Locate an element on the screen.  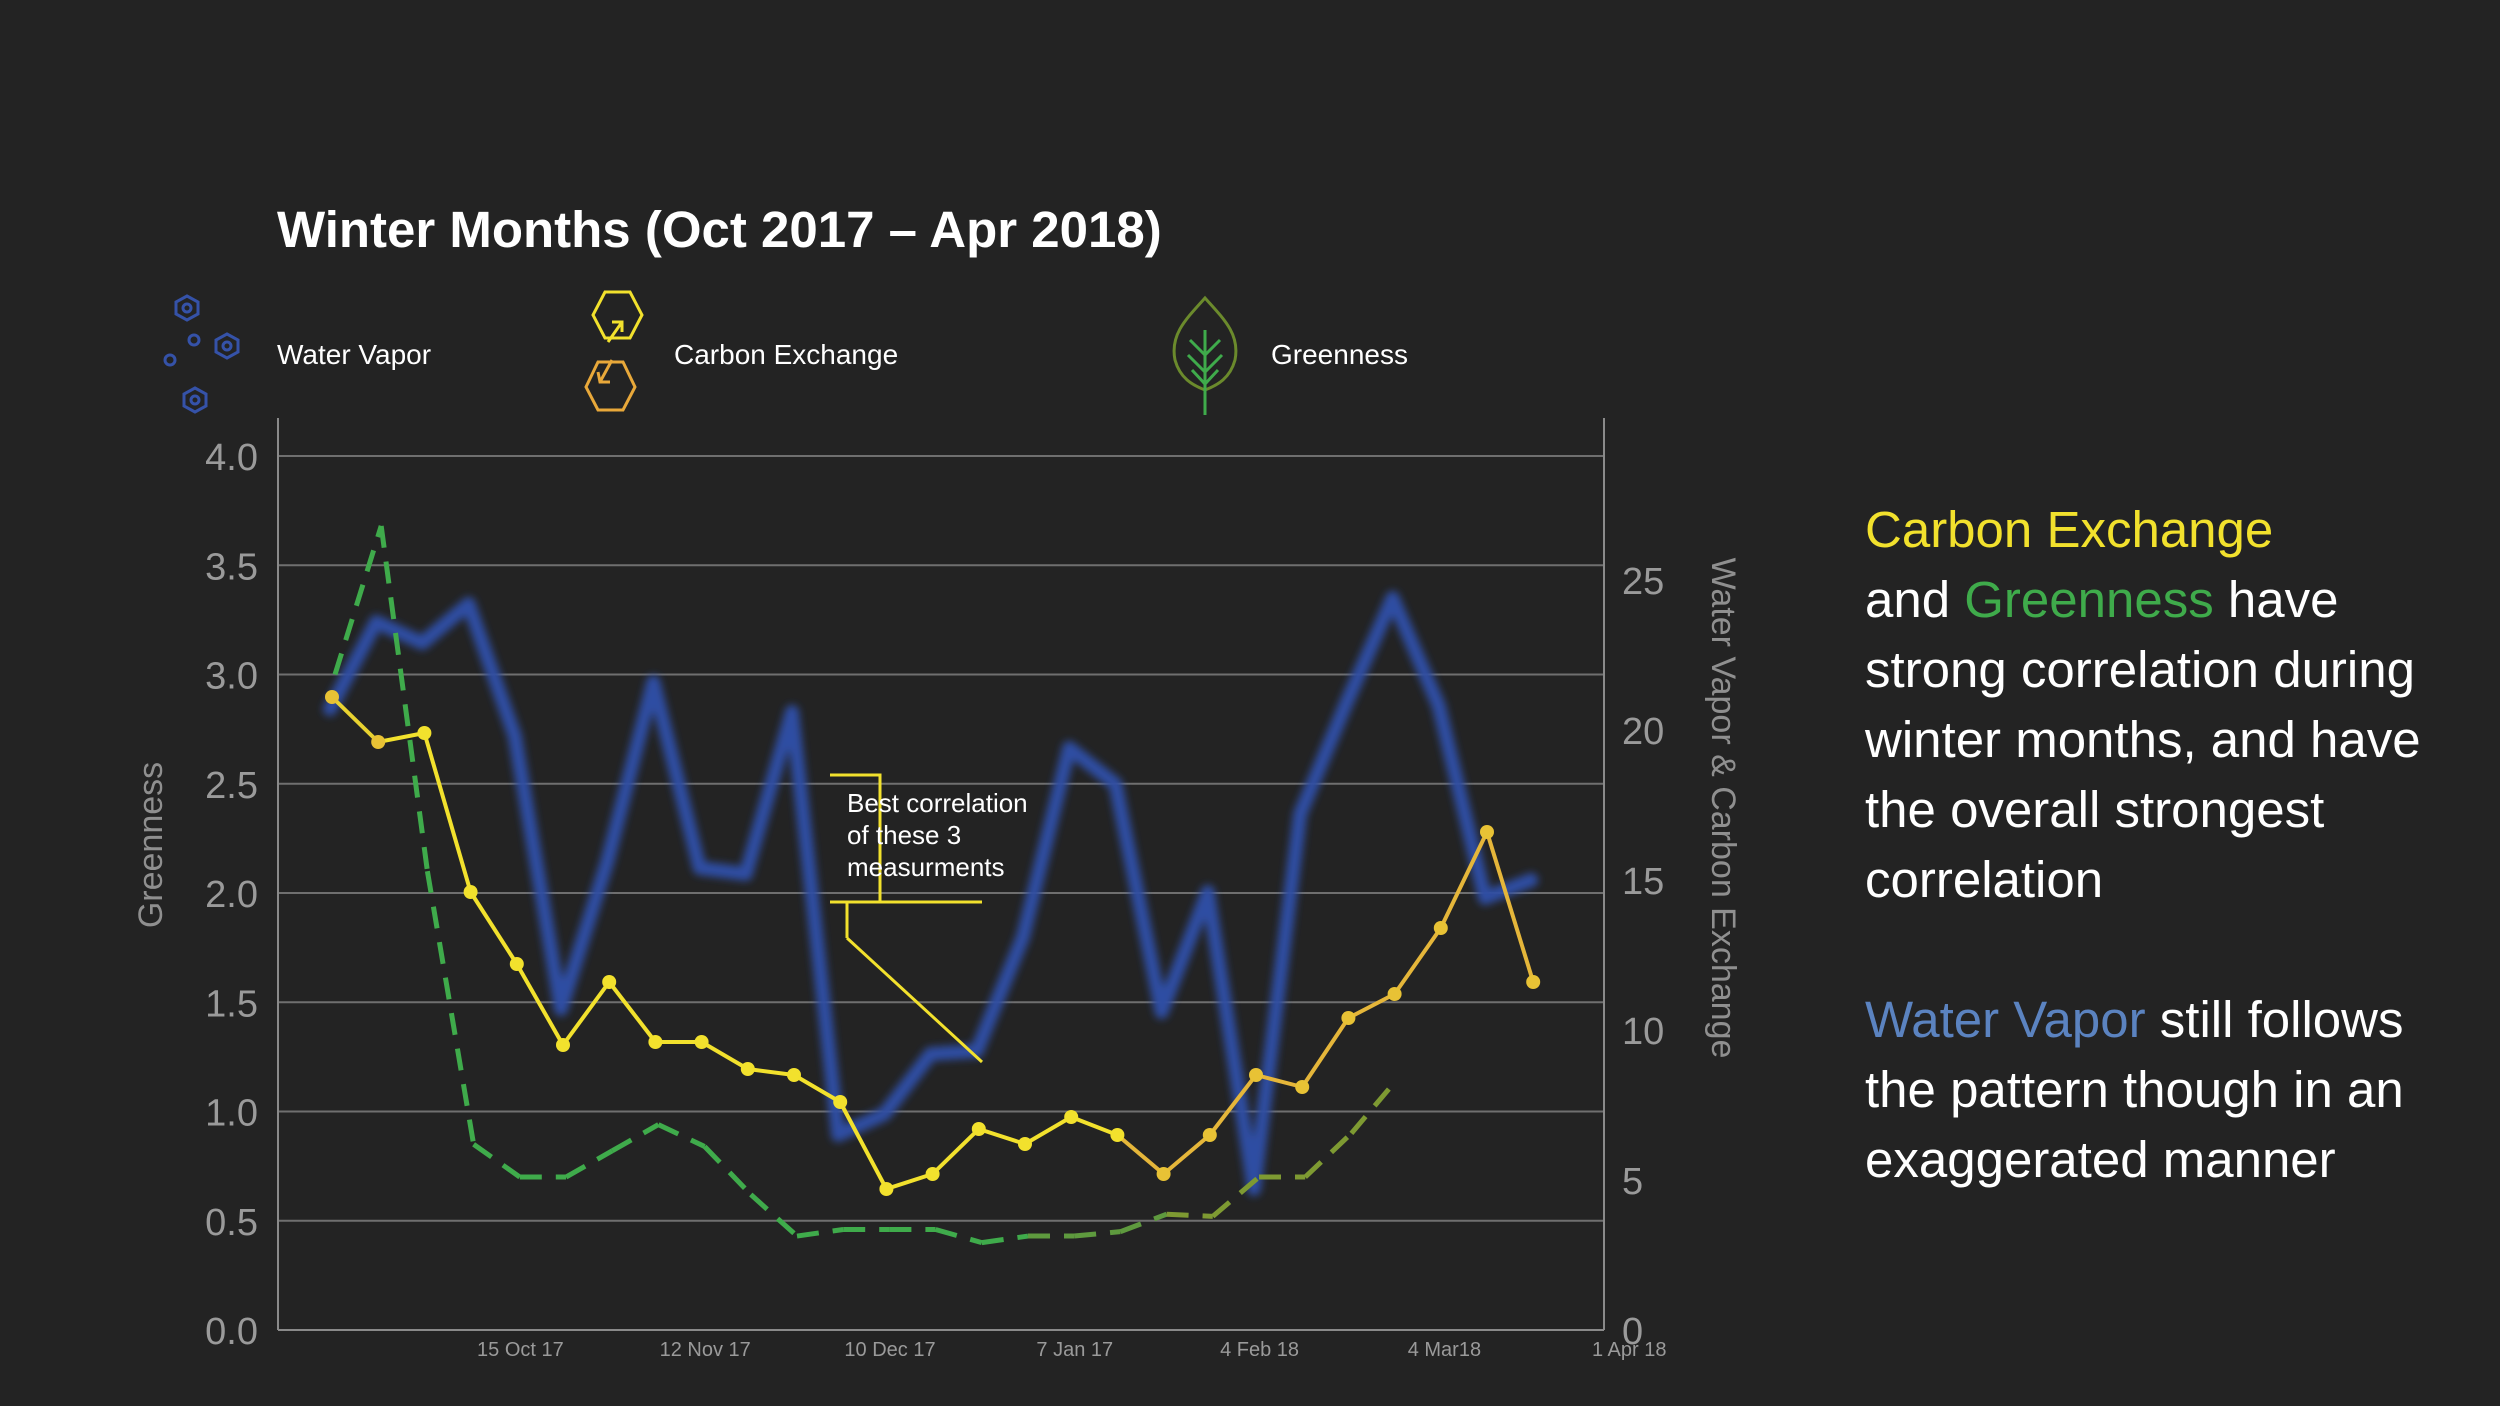
insight-word: and is located at coordinates (1915, 599).